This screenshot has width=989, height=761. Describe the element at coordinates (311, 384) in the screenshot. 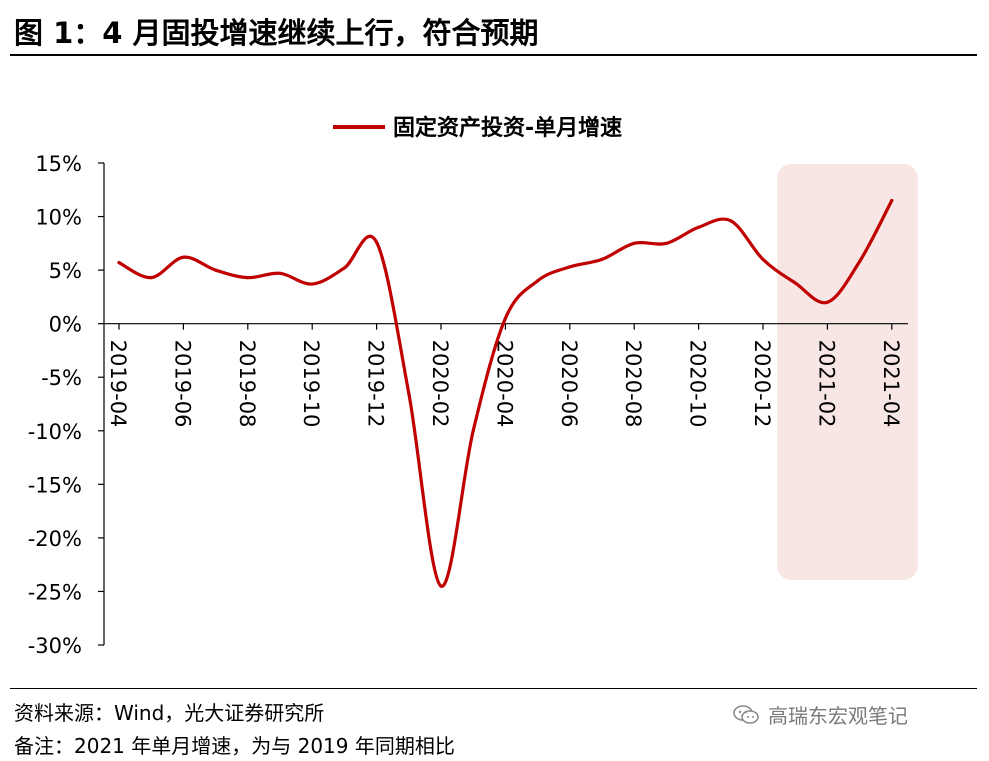

I see `x-tick-label: 2019-10` at that location.